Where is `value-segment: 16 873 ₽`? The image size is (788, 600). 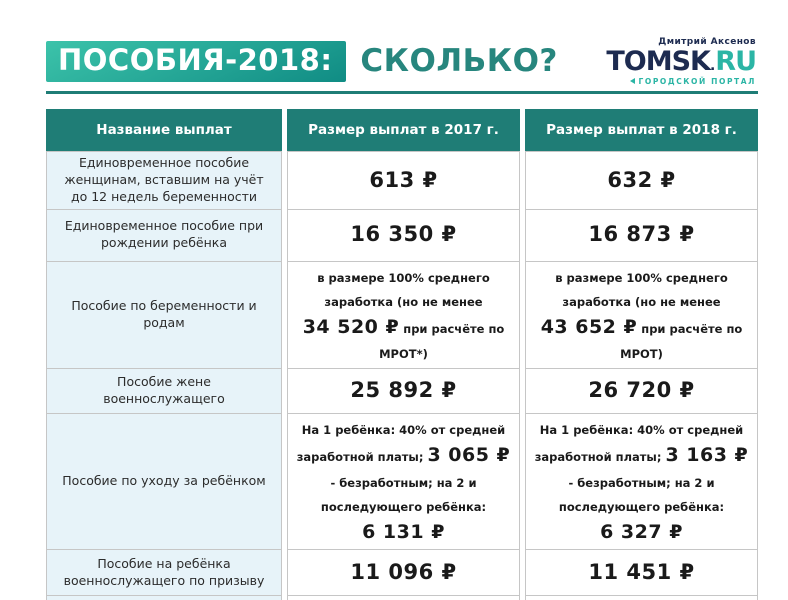
value-segment: 16 873 ₽ is located at coordinates (641, 234).